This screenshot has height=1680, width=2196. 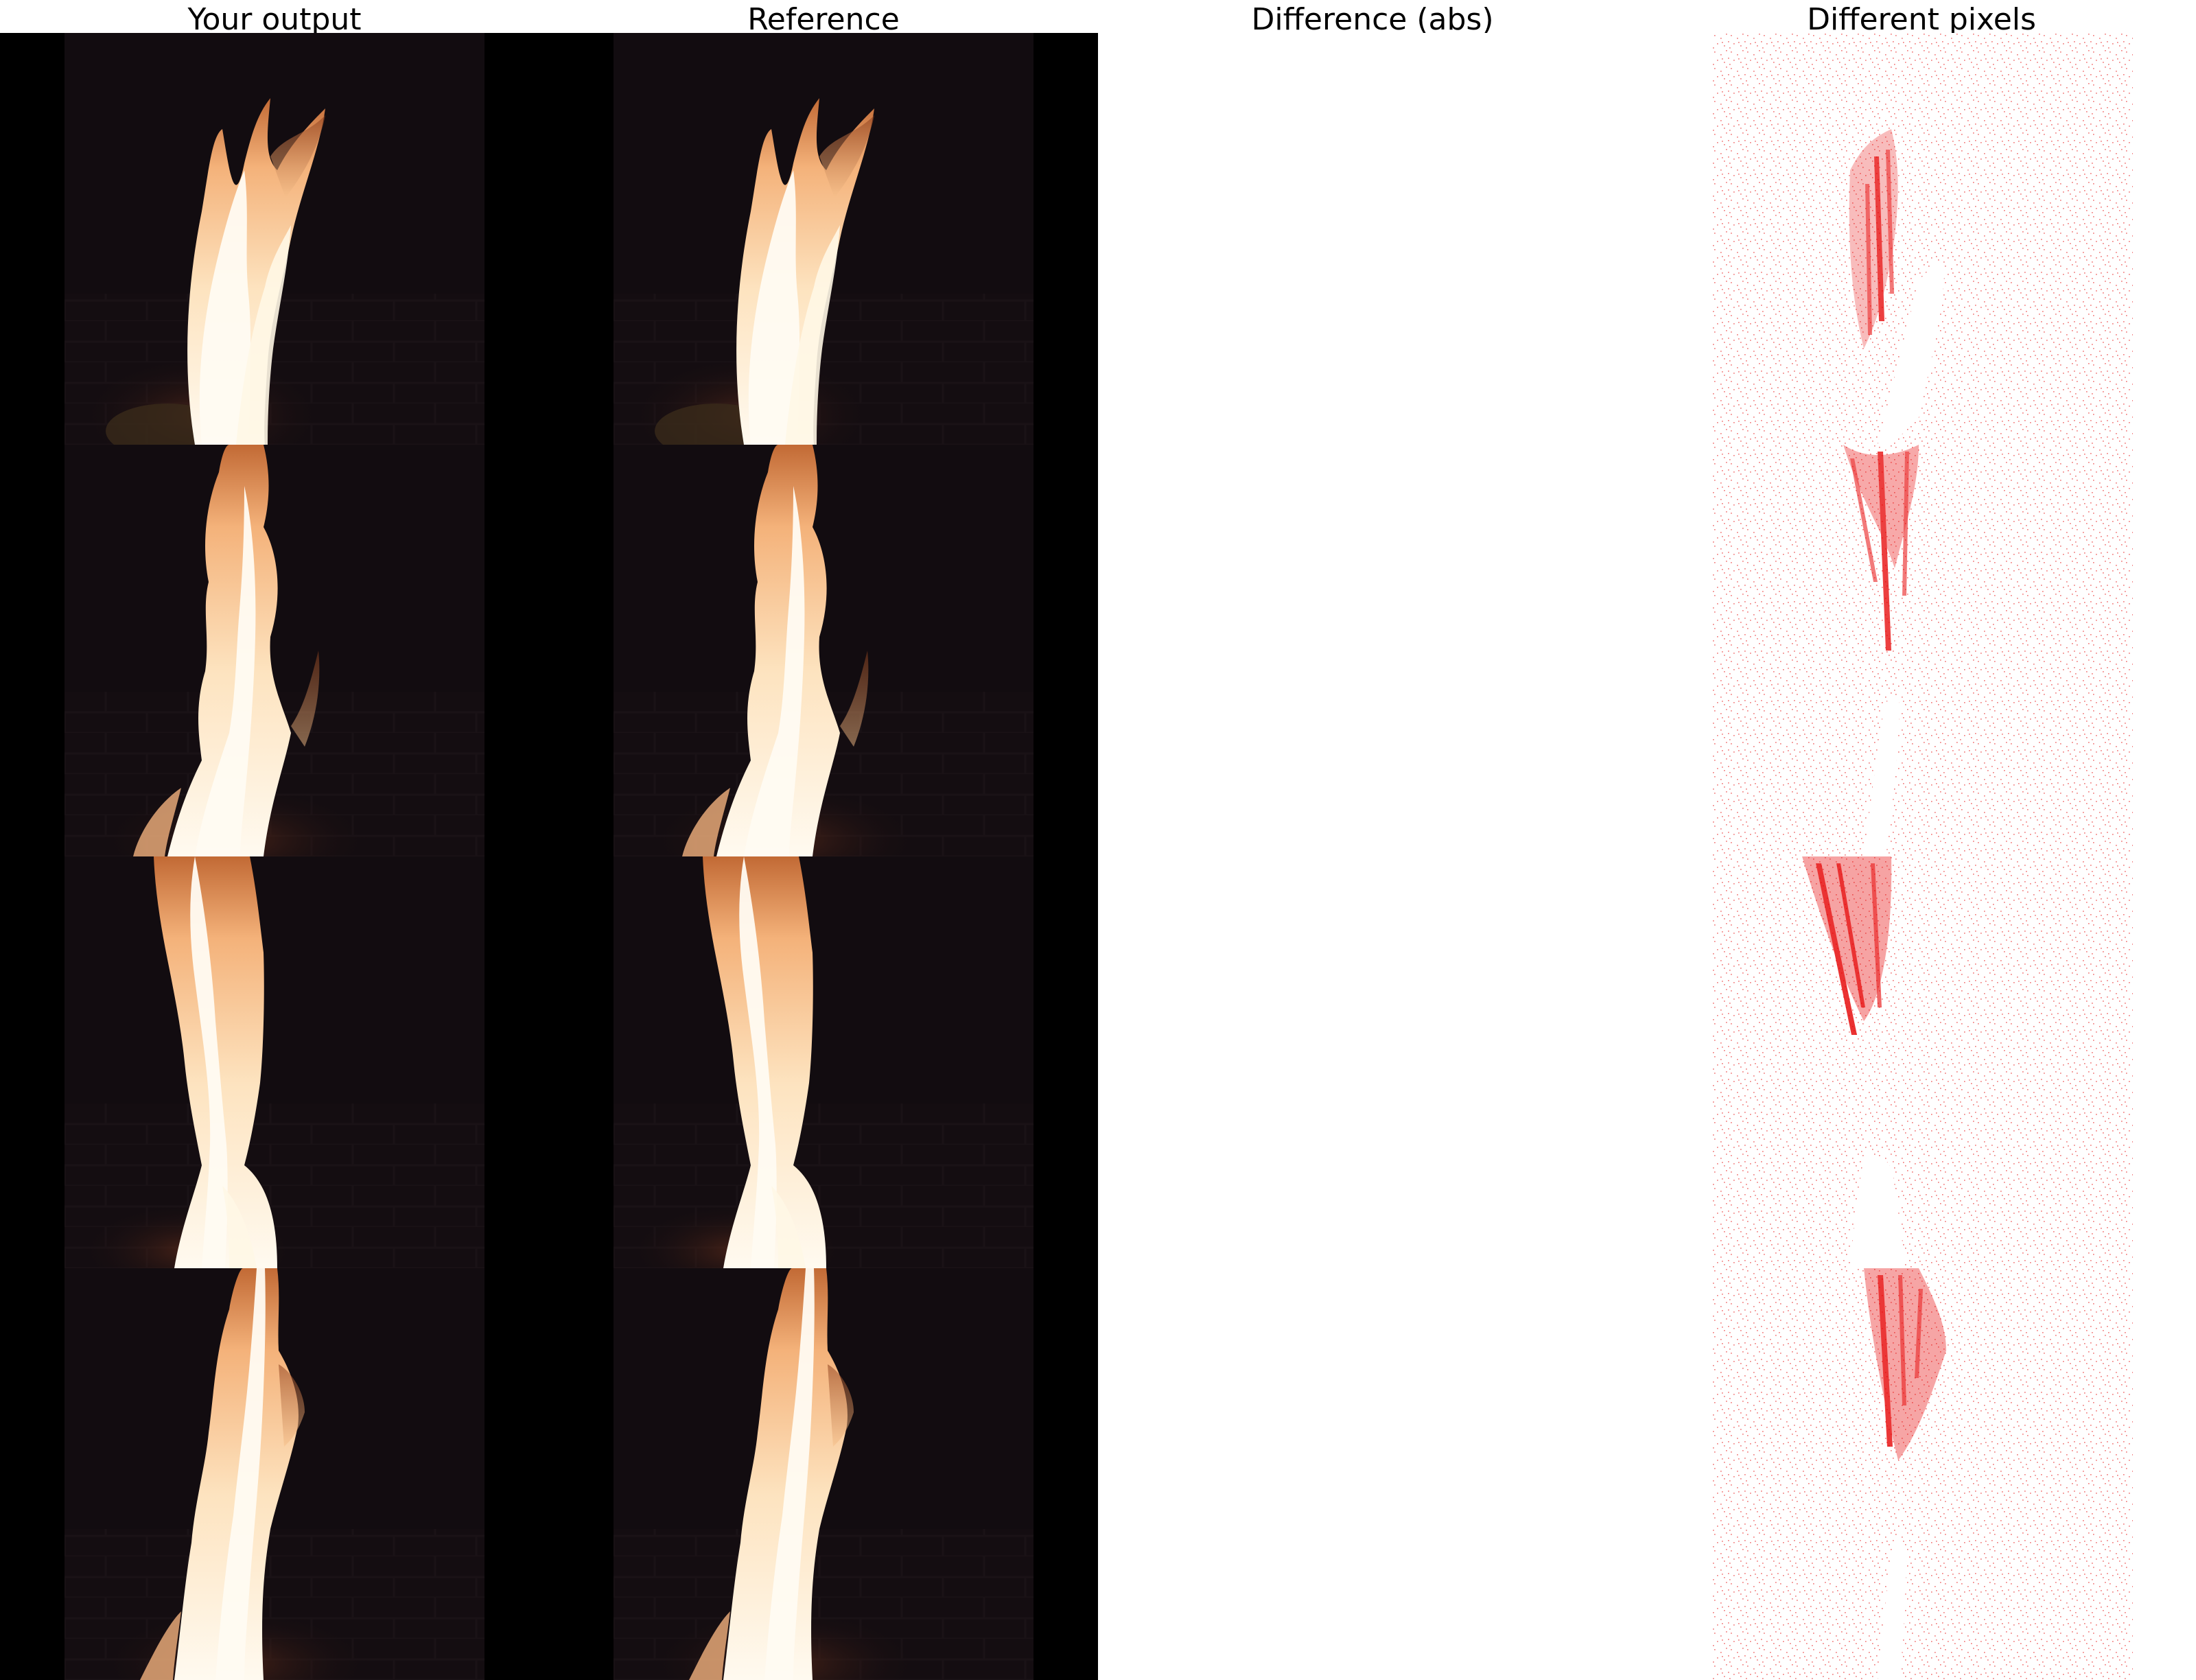 What do you see at coordinates (1921, 19) in the screenshot?
I see `title-different-pixels: Different pixels` at bounding box center [1921, 19].